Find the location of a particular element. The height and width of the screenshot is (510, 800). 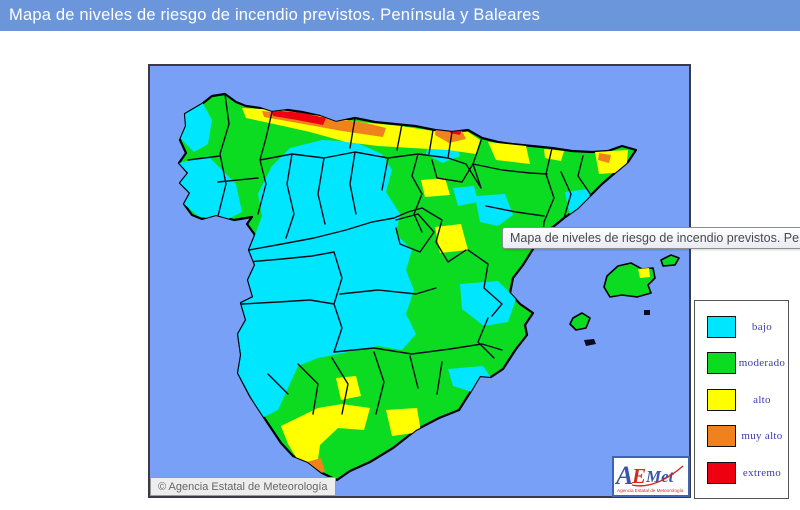

ibiza-island is located at coordinates (580, 321).